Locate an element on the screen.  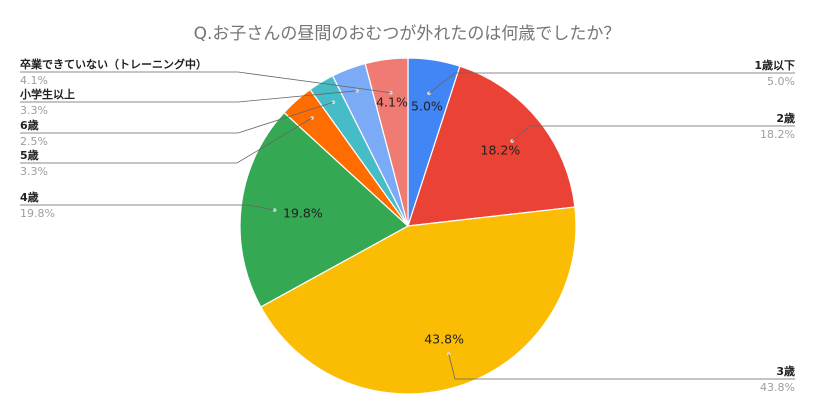
slice-percent-label: 43.8% is located at coordinates (444, 339).